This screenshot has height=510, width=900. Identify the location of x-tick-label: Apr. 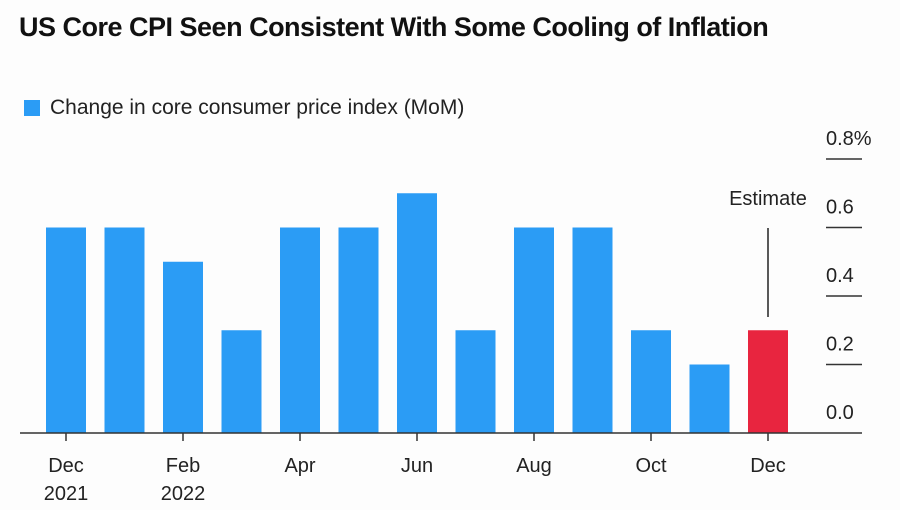
(299, 466).